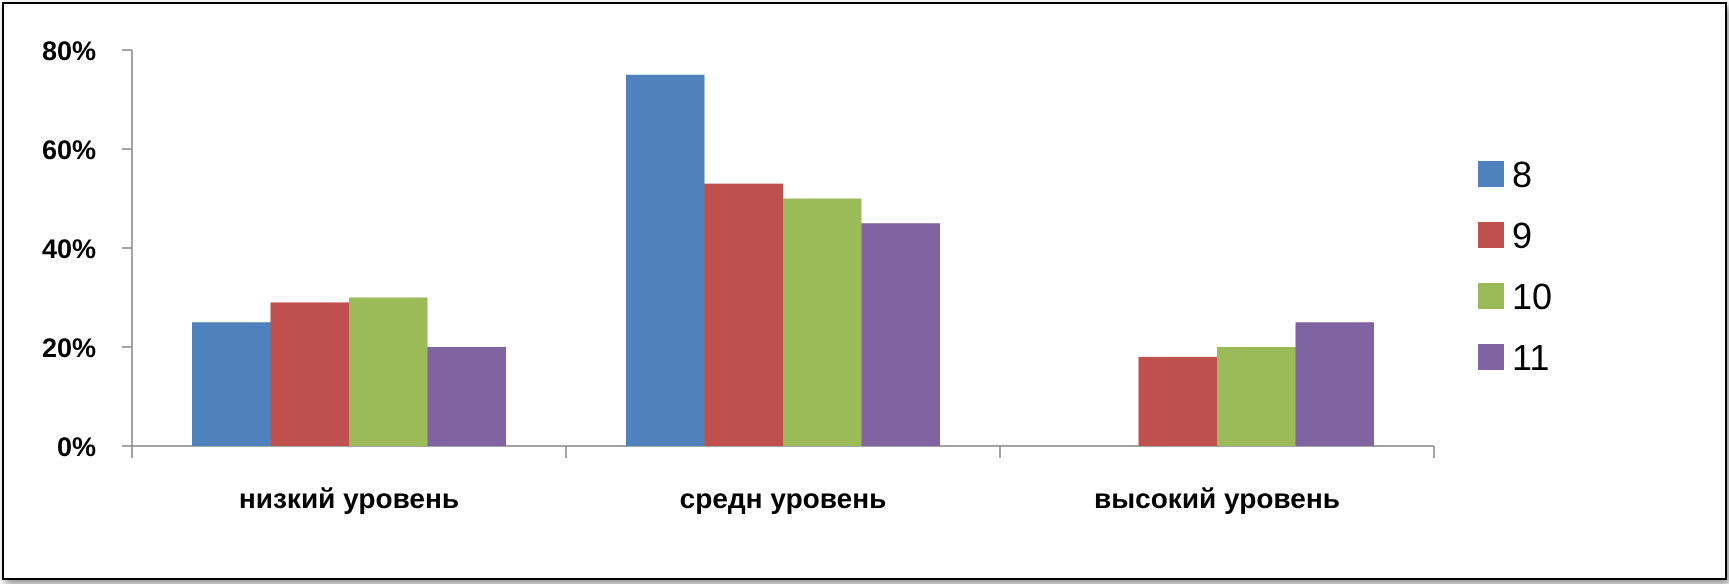 Image resolution: width=1729 pixels, height=584 pixels. What do you see at coordinates (69, 150) in the screenshot?
I see `y-tick-label: 60%` at bounding box center [69, 150].